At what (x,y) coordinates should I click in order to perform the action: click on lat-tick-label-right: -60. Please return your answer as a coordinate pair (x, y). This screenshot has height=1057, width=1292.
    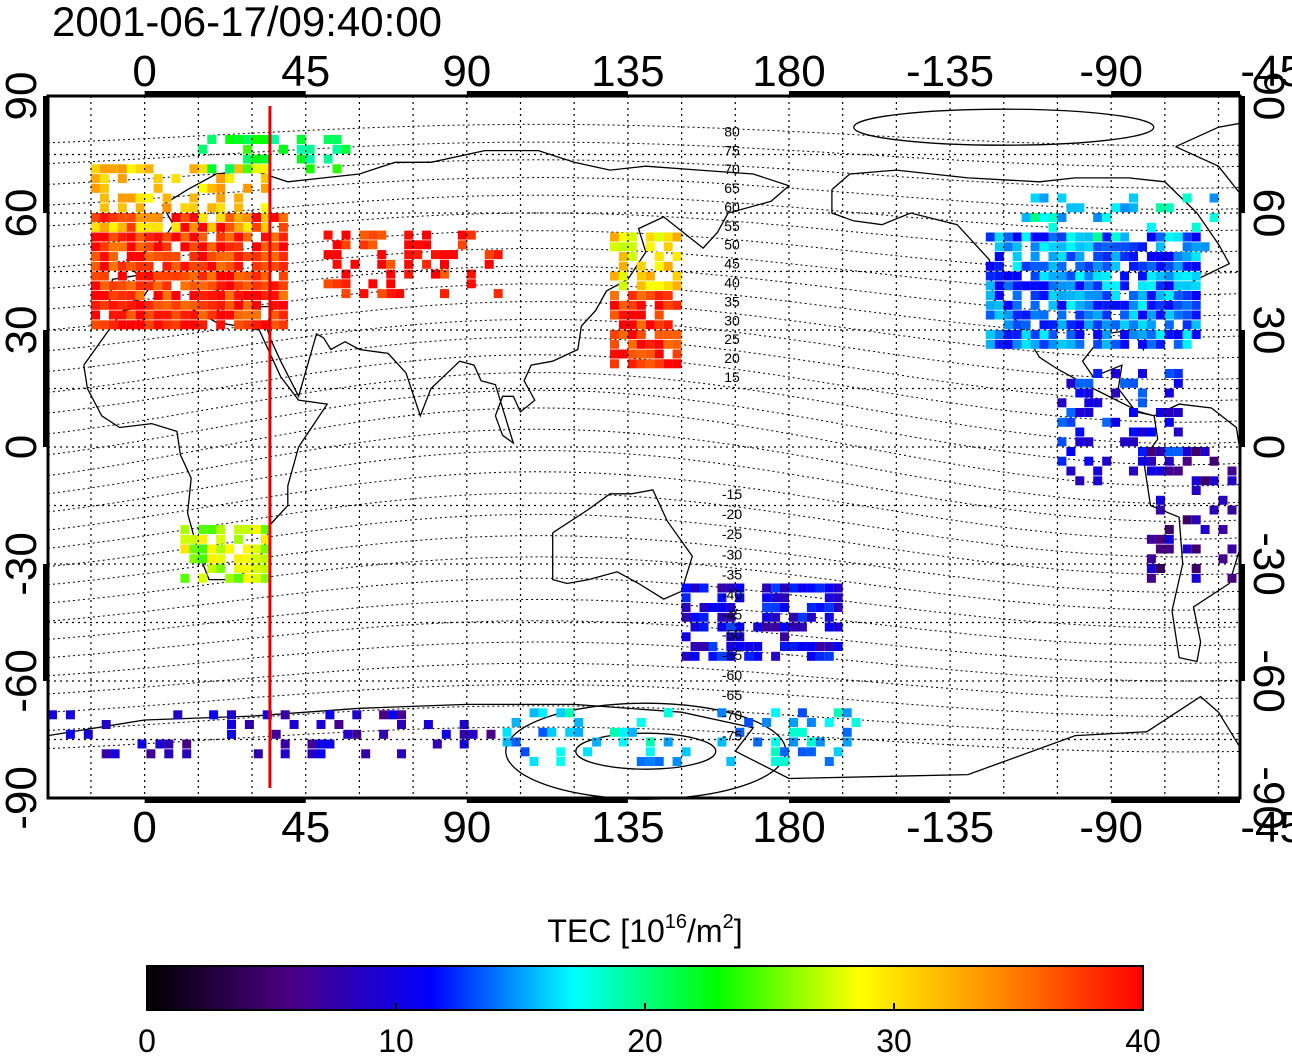
    Looking at the image, I should click on (1268, 681).